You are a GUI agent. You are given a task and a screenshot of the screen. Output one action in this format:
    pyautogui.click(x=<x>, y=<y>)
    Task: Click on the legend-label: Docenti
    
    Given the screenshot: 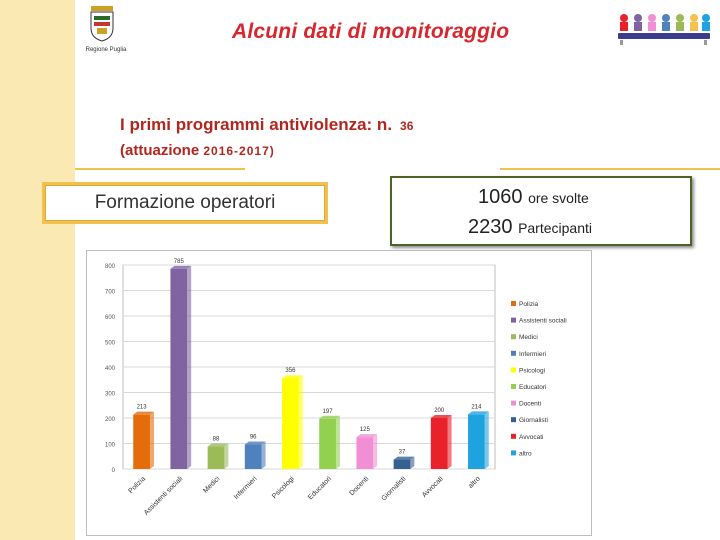 What is the action you would take?
    pyautogui.click(x=530, y=404)
    